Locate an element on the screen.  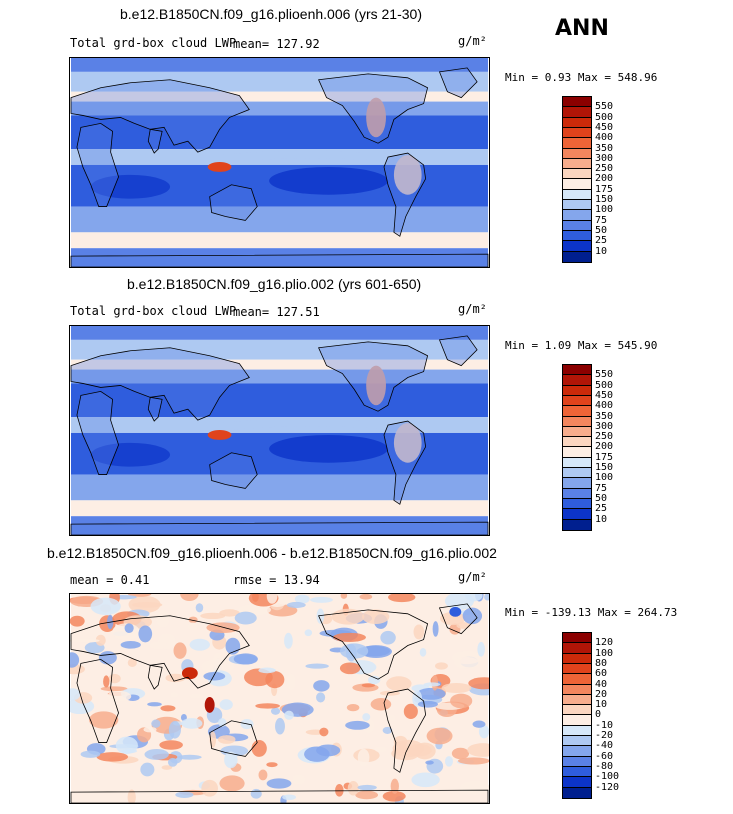
colorbar-1-label: 100 is located at coordinates (604, 210).